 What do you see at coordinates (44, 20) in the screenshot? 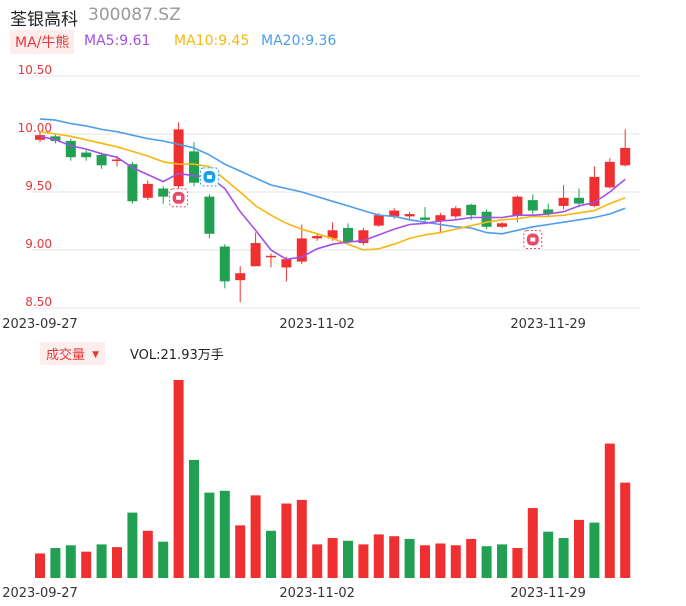
I see `stock-name: 荃银高科` at bounding box center [44, 20].